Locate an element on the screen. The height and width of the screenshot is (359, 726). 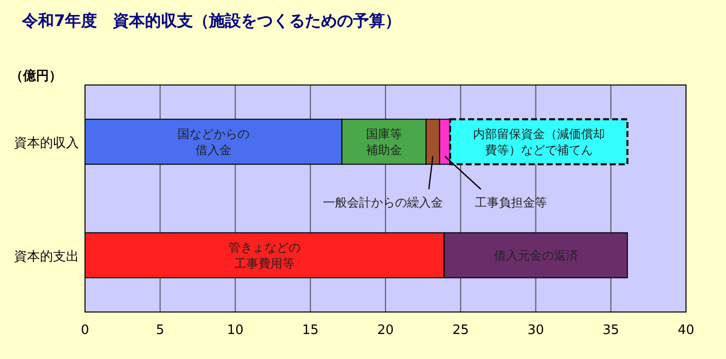
y-tick-label: 資本的支出 is located at coordinates (46, 256).